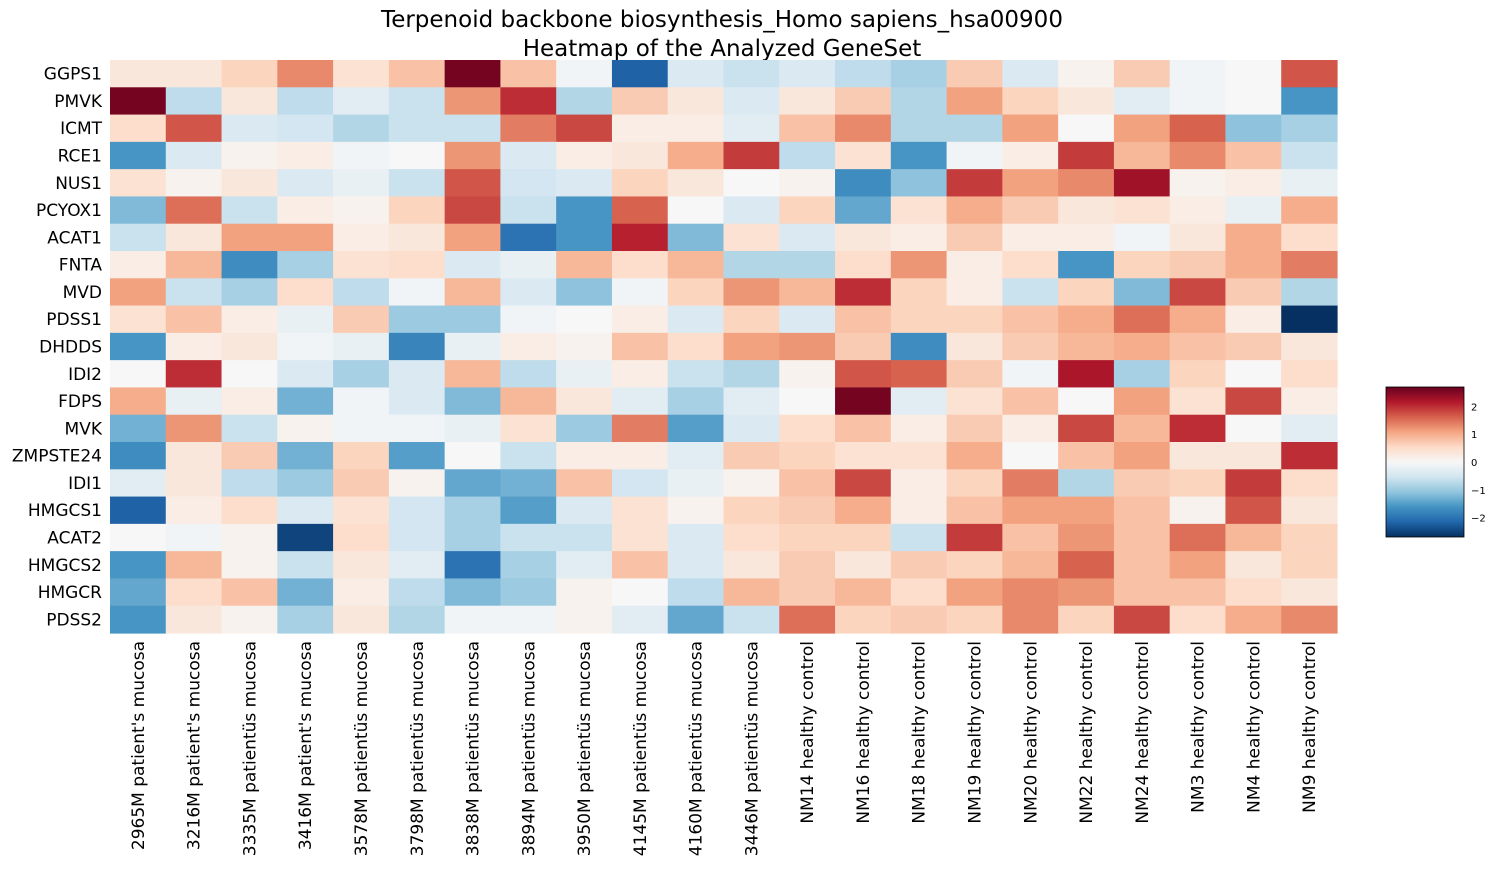 The image size is (1492, 874). What do you see at coordinates (250, 748) in the screenshot?
I see `column-label: 3335M patientüs mucosa` at bounding box center [250, 748].